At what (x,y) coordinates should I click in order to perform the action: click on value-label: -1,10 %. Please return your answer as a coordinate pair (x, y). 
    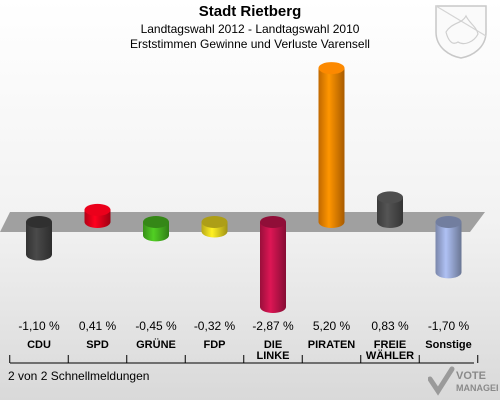
    Looking at the image, I should click on (39, 326).